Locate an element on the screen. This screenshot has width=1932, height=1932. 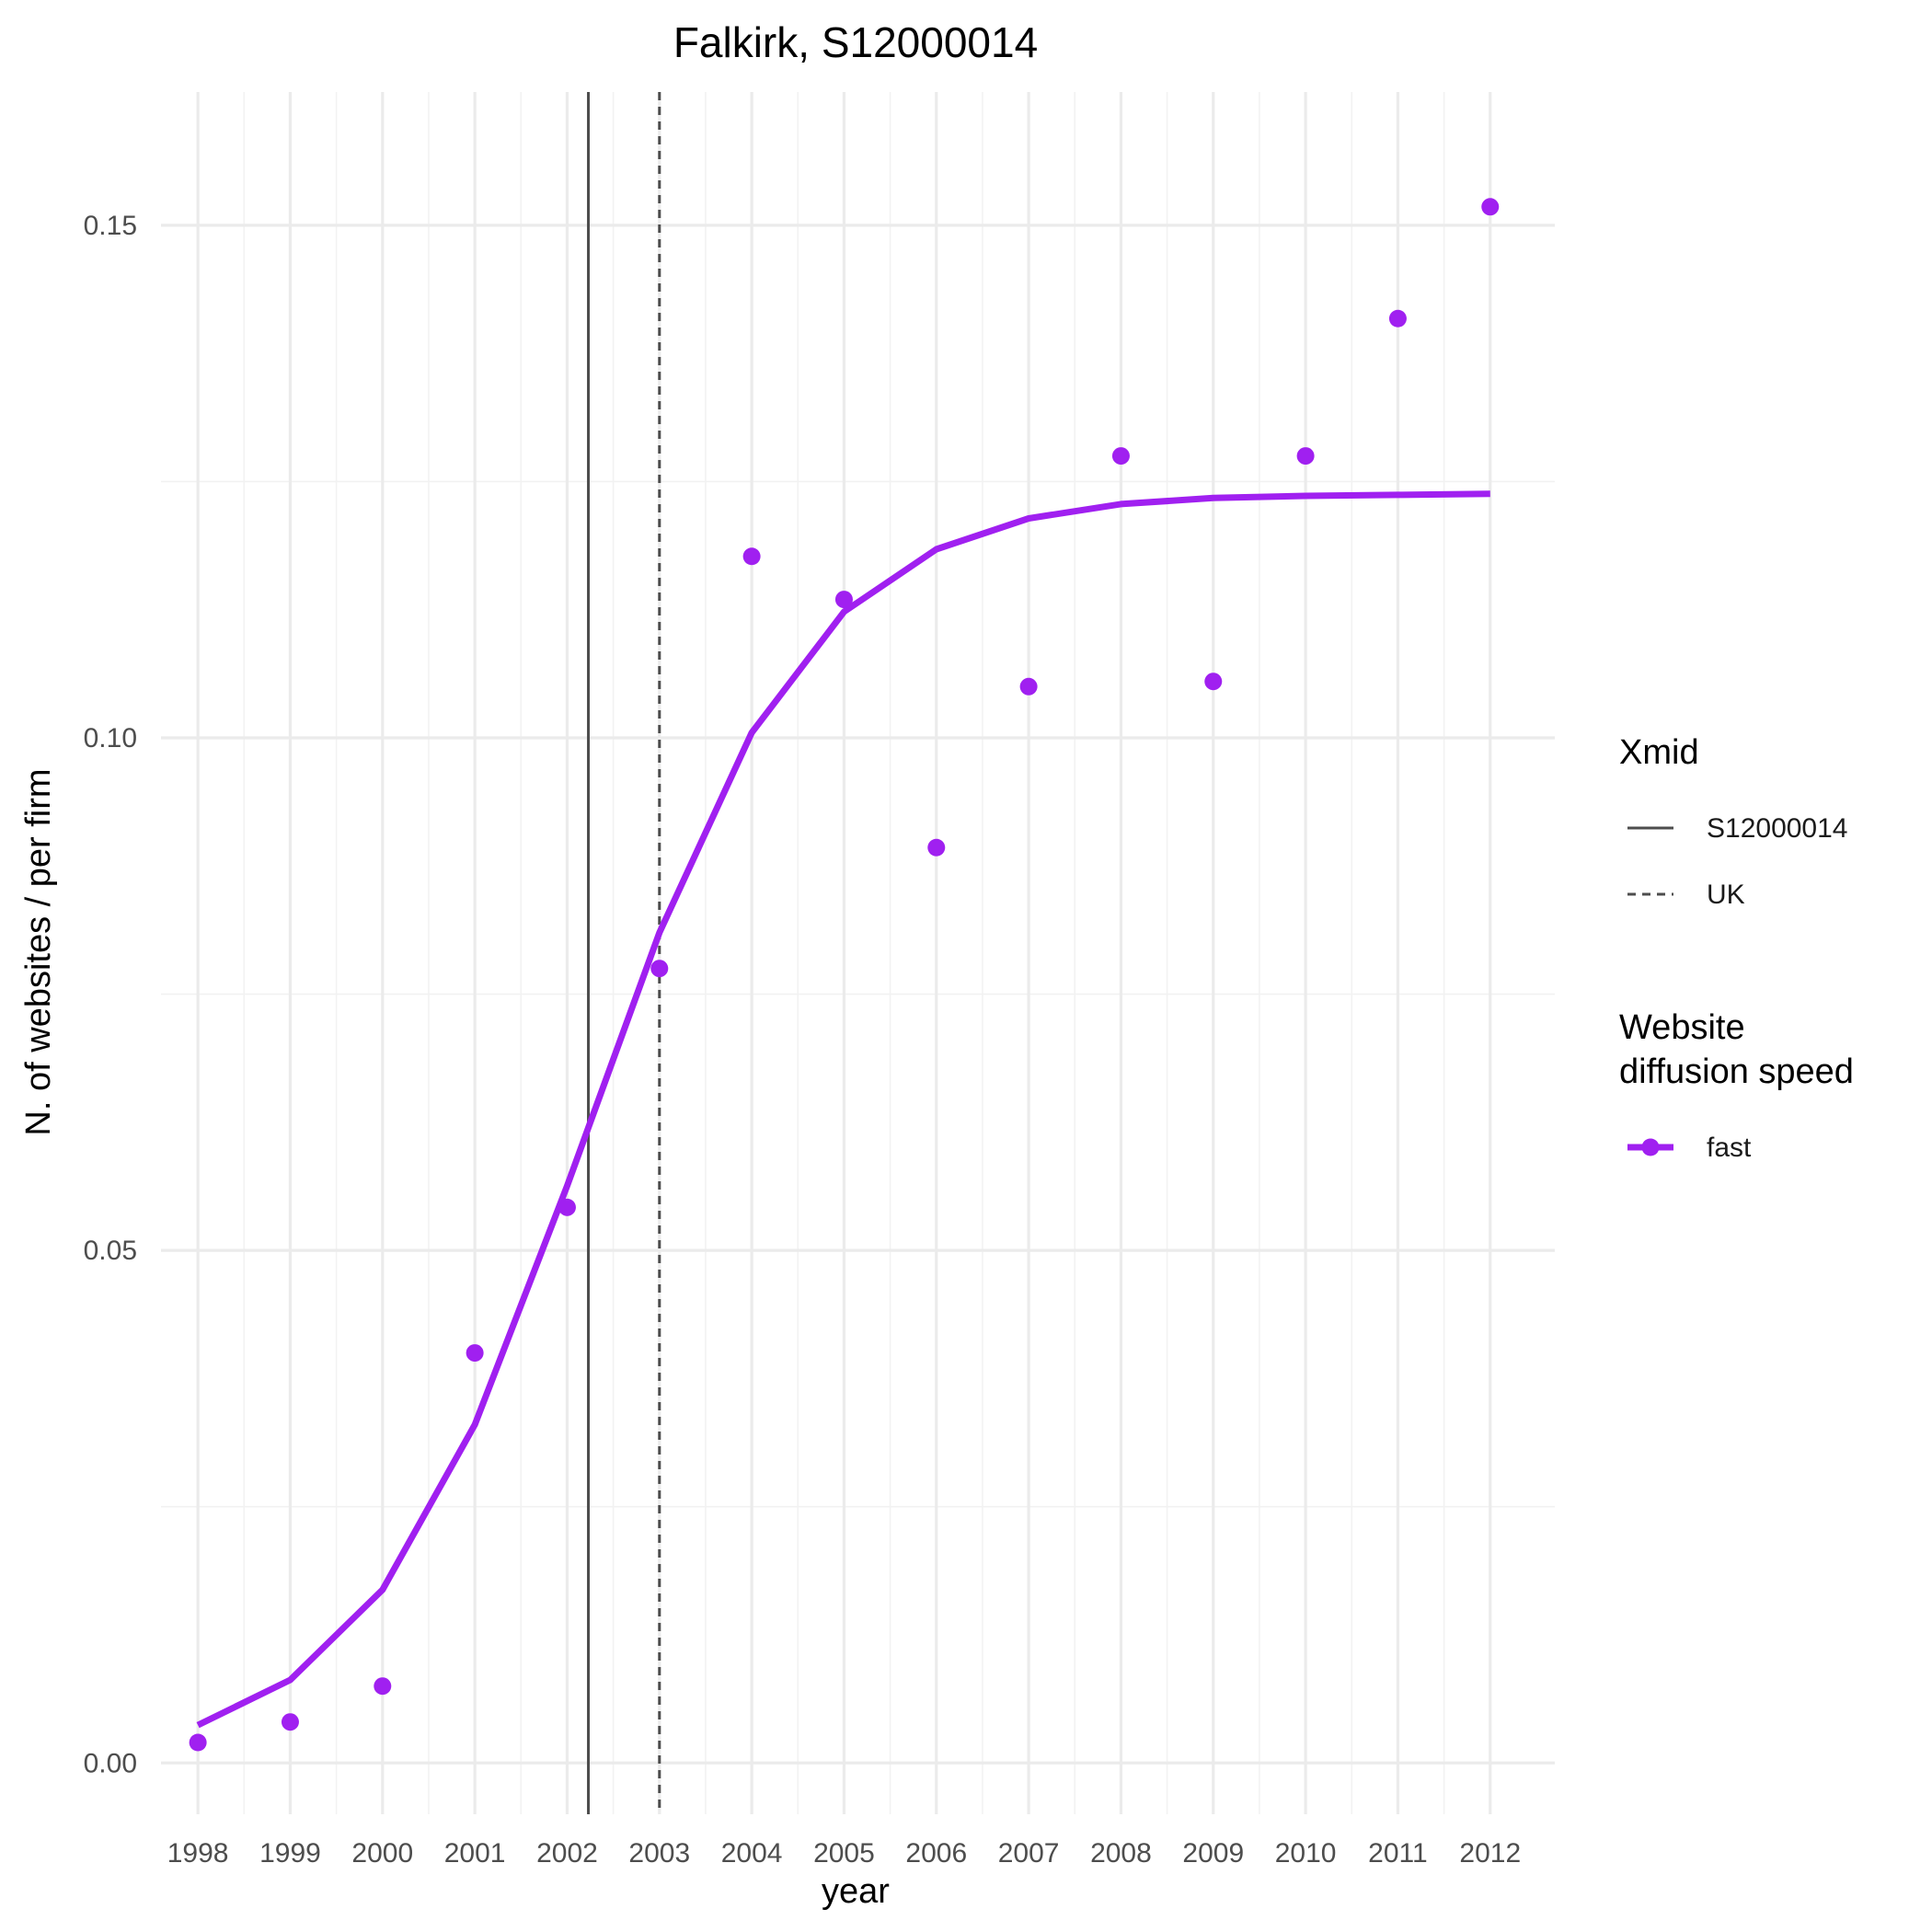
chart-title: Falkirk, S12000014 is located at coordinates (855, 42).